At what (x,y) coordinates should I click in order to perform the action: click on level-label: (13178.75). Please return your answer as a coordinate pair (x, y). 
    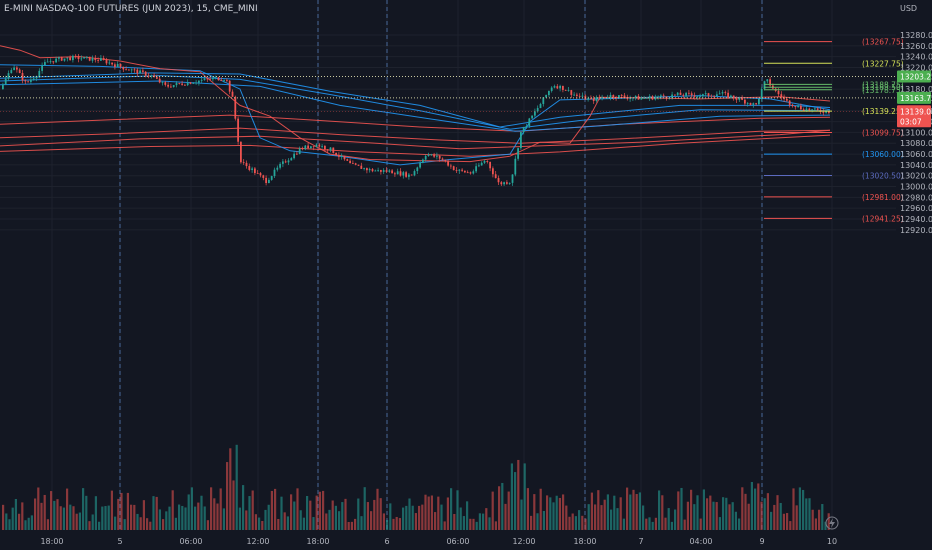
    Looking at the image, I should click on (883, 90).